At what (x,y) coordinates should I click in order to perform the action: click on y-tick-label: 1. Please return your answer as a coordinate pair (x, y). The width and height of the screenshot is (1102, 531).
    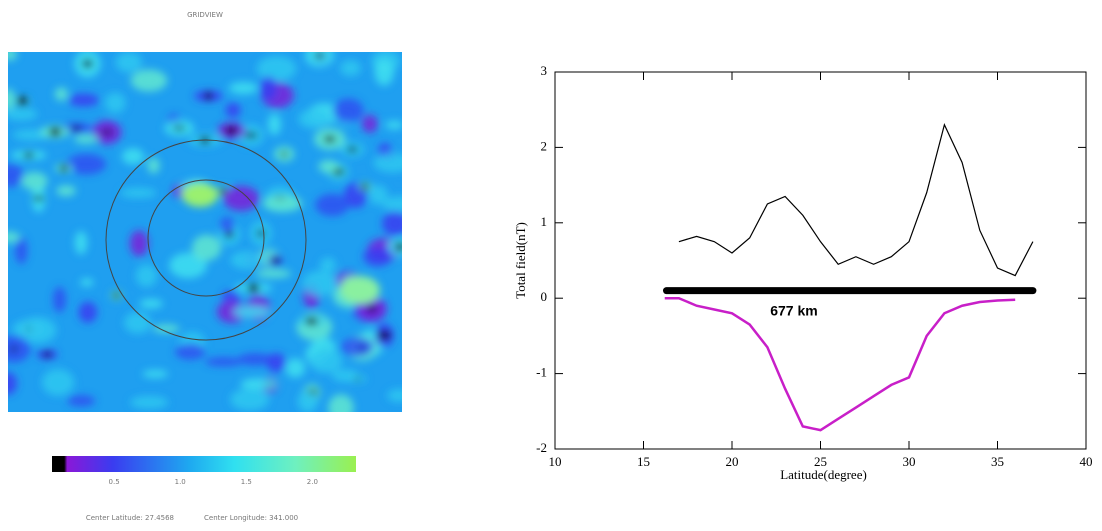
    Looking at the image, I should click on (544, 221).